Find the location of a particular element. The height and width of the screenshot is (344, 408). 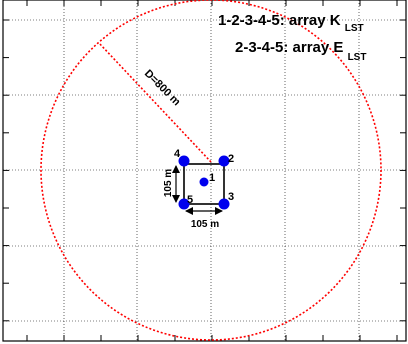

station-label-5: 5 is located at coordinates (190, 200).